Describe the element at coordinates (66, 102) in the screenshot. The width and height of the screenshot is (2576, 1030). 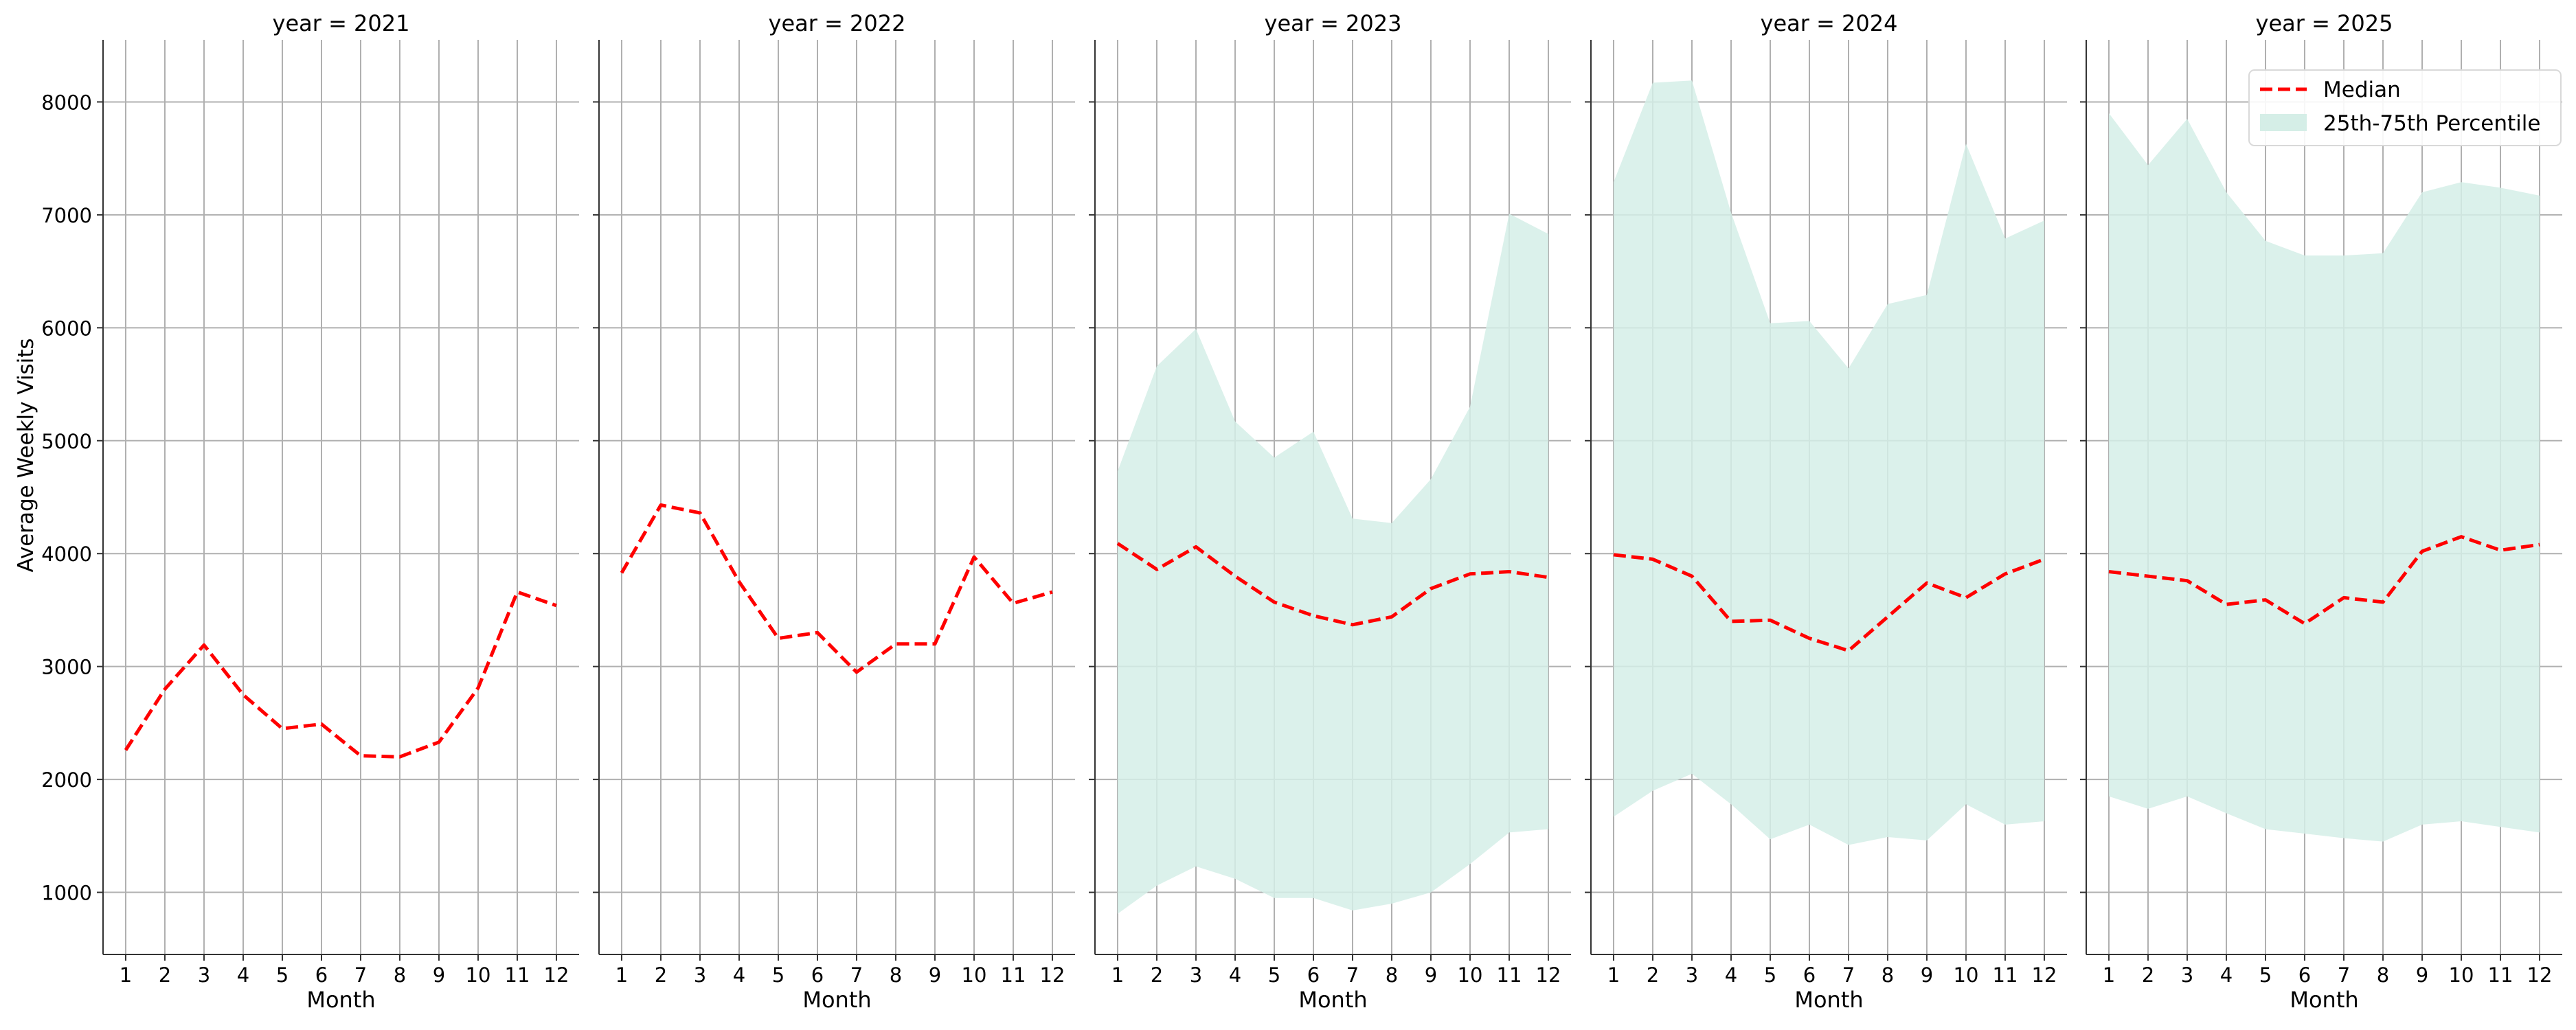
I see `y-tick-label: 8000` at that location.